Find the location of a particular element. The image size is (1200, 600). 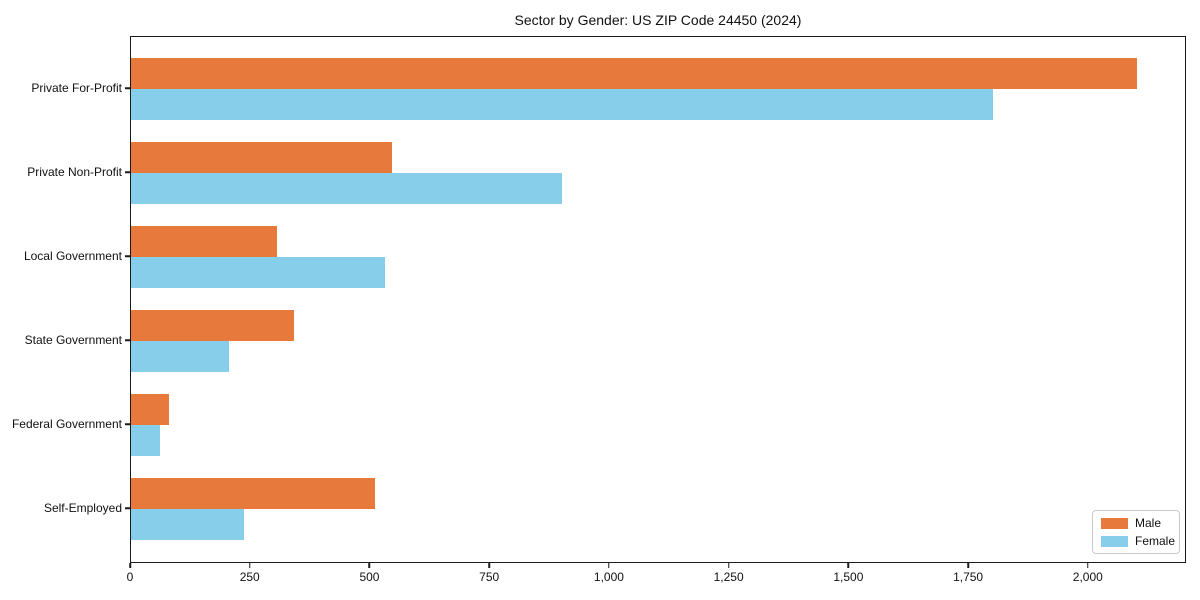

bar-male-private-non-profit is located at coordinates (261, 157).